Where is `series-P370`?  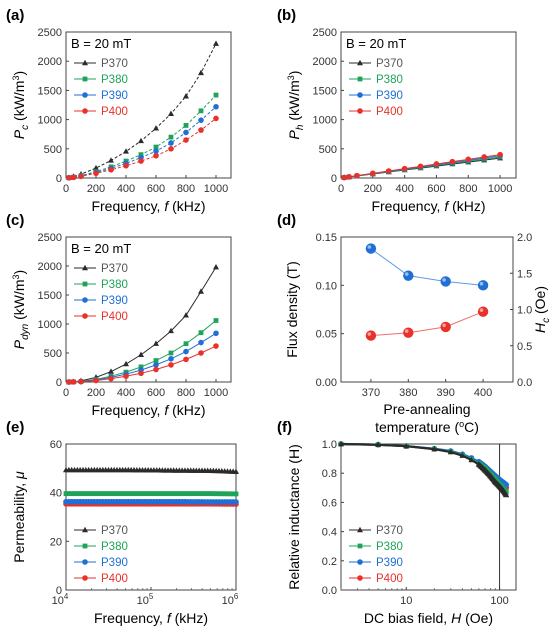 series-P370 is located at coordinates (151, 470).